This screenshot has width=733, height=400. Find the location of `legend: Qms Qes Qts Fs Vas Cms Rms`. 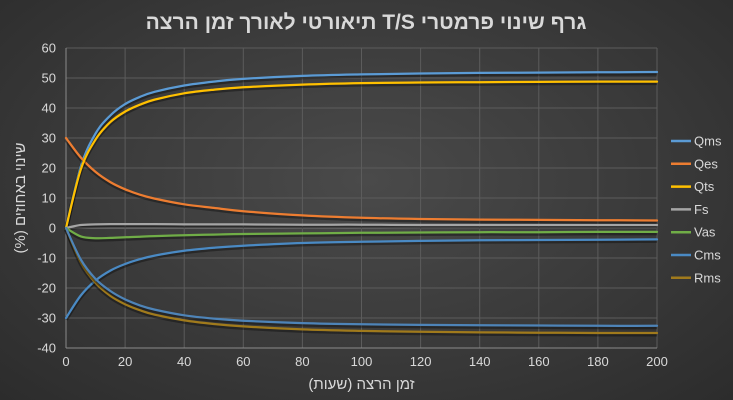

legend: Qms Qes Qts Fs Vas Cms Rms is located at coordinates (696, 209).